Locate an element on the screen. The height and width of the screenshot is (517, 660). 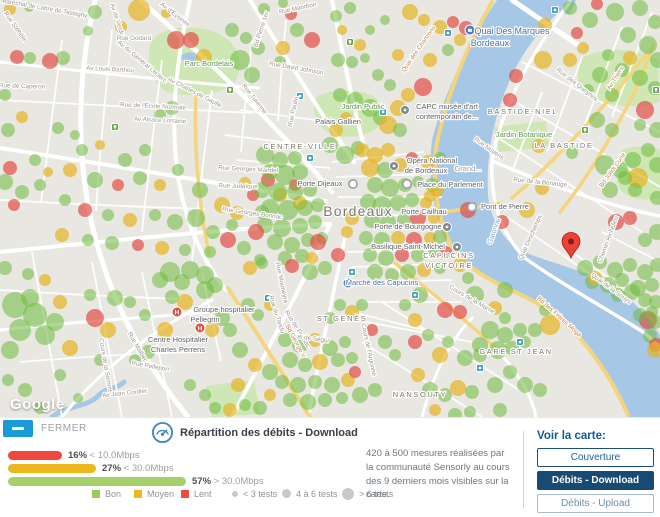
hospital-icon: H is located at coordinates (200, 328).